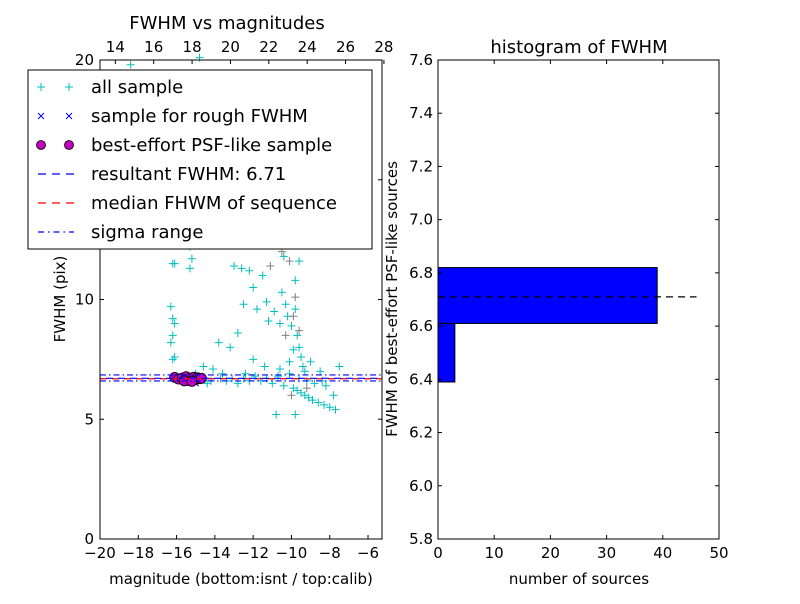 The width and height of the screenshot is (800, 604). I want to click on top-x-tick-label: 28, so click(383, 47).